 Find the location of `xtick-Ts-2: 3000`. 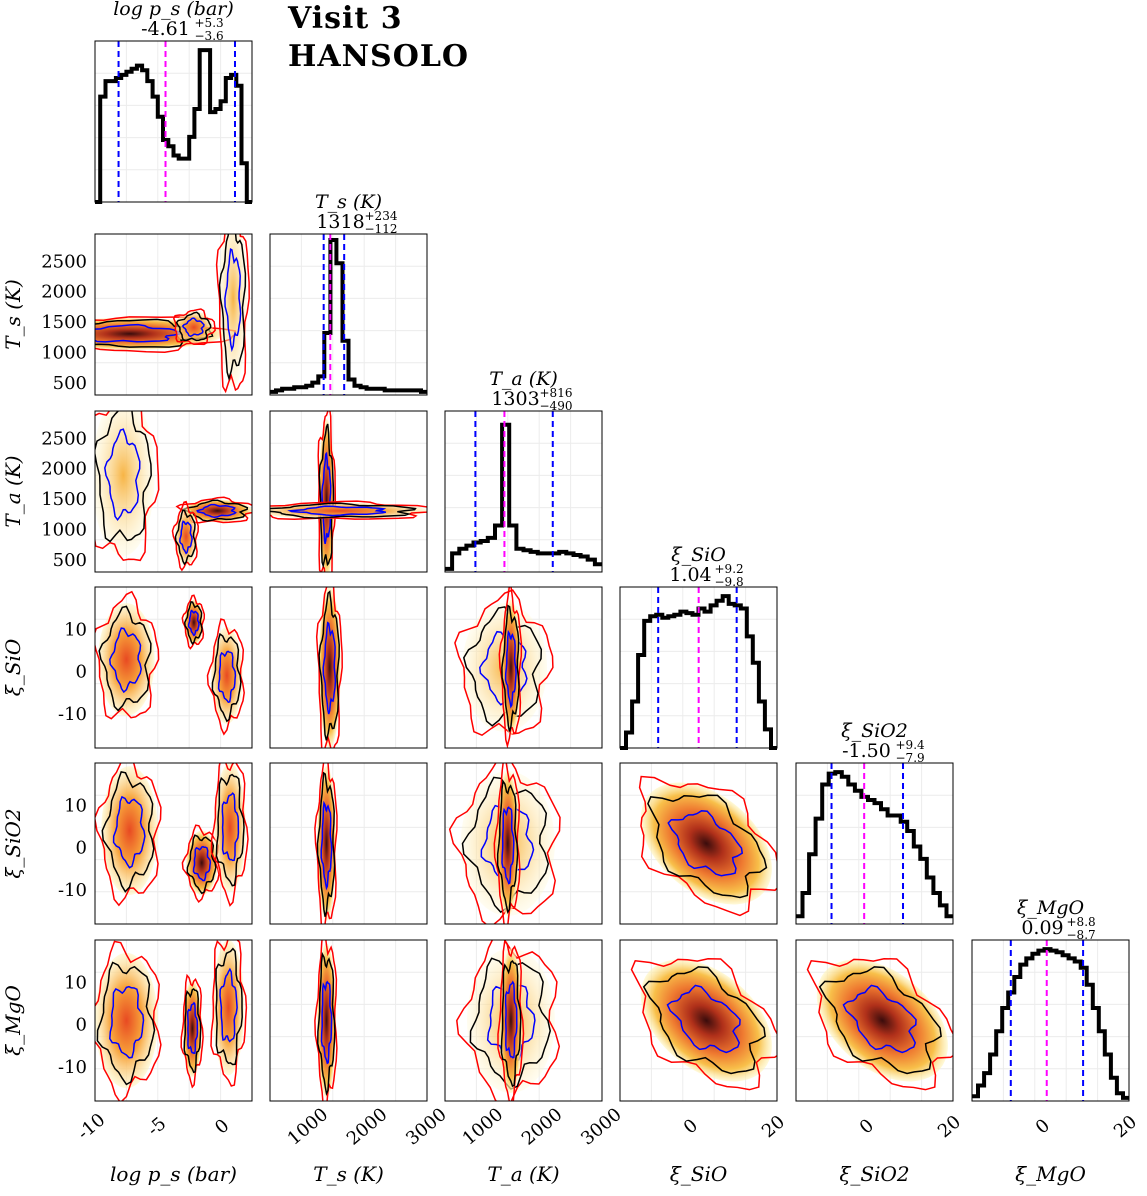

xtick-Ts-2: 3000 is located at coordinates (426, 1127).